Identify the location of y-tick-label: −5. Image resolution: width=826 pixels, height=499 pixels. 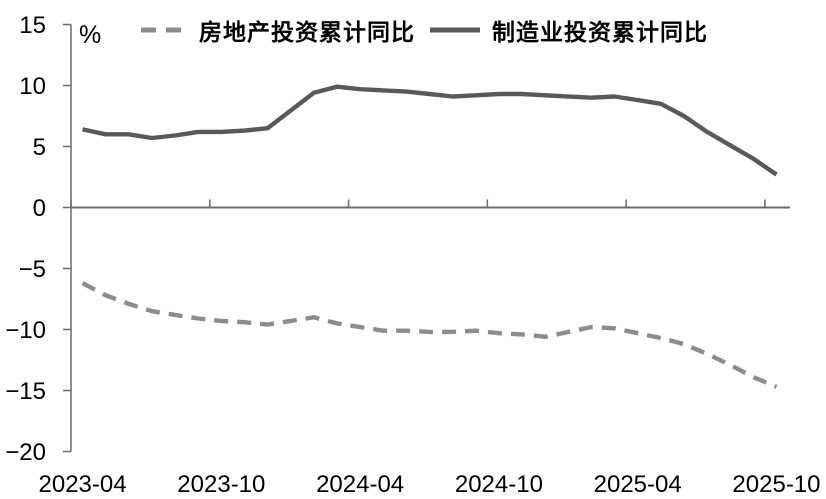
(32, 269).